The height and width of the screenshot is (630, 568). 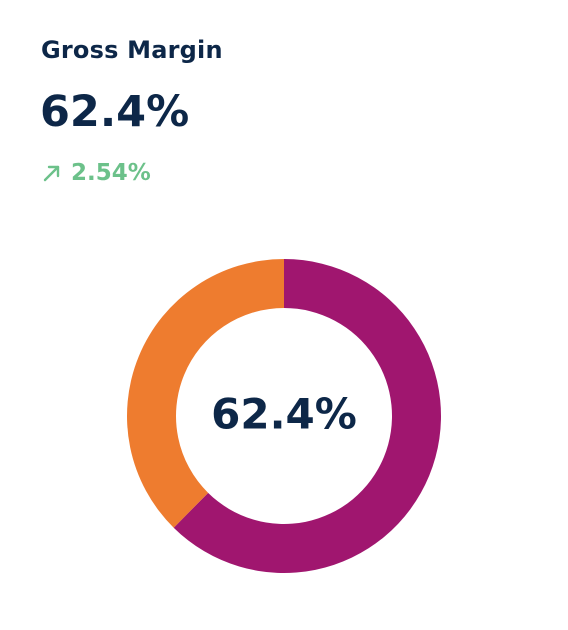 I want to click on metric-value: 62.4%, so click(x=115, y=112).